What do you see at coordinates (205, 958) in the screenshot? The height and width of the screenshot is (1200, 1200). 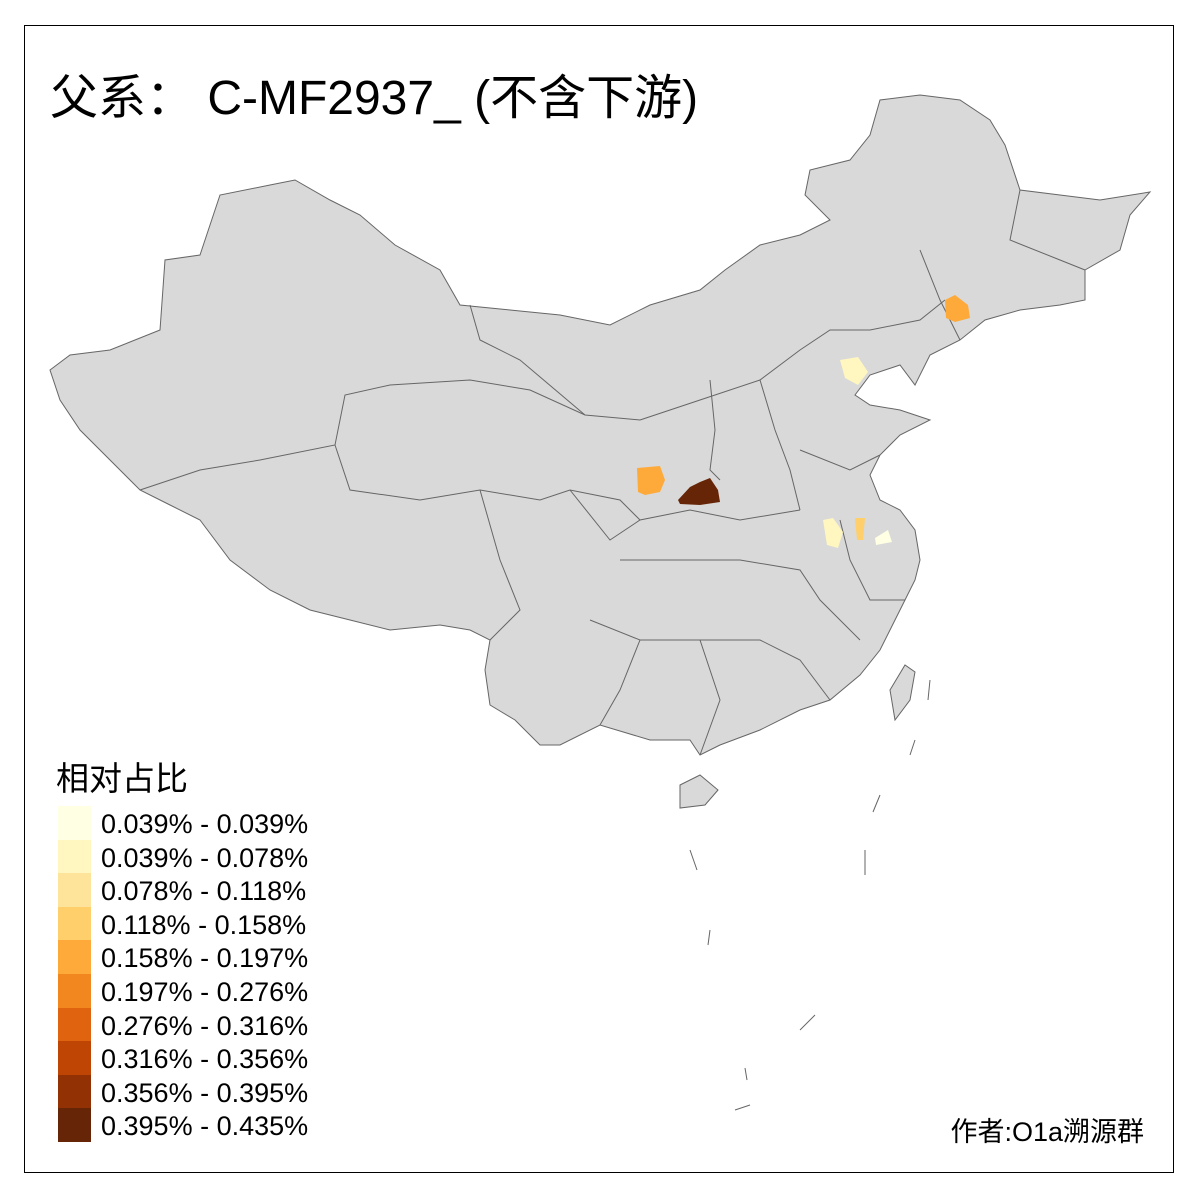 I see `legend-label: 0.158% - 0.197%` at bounding box center [205, 958].